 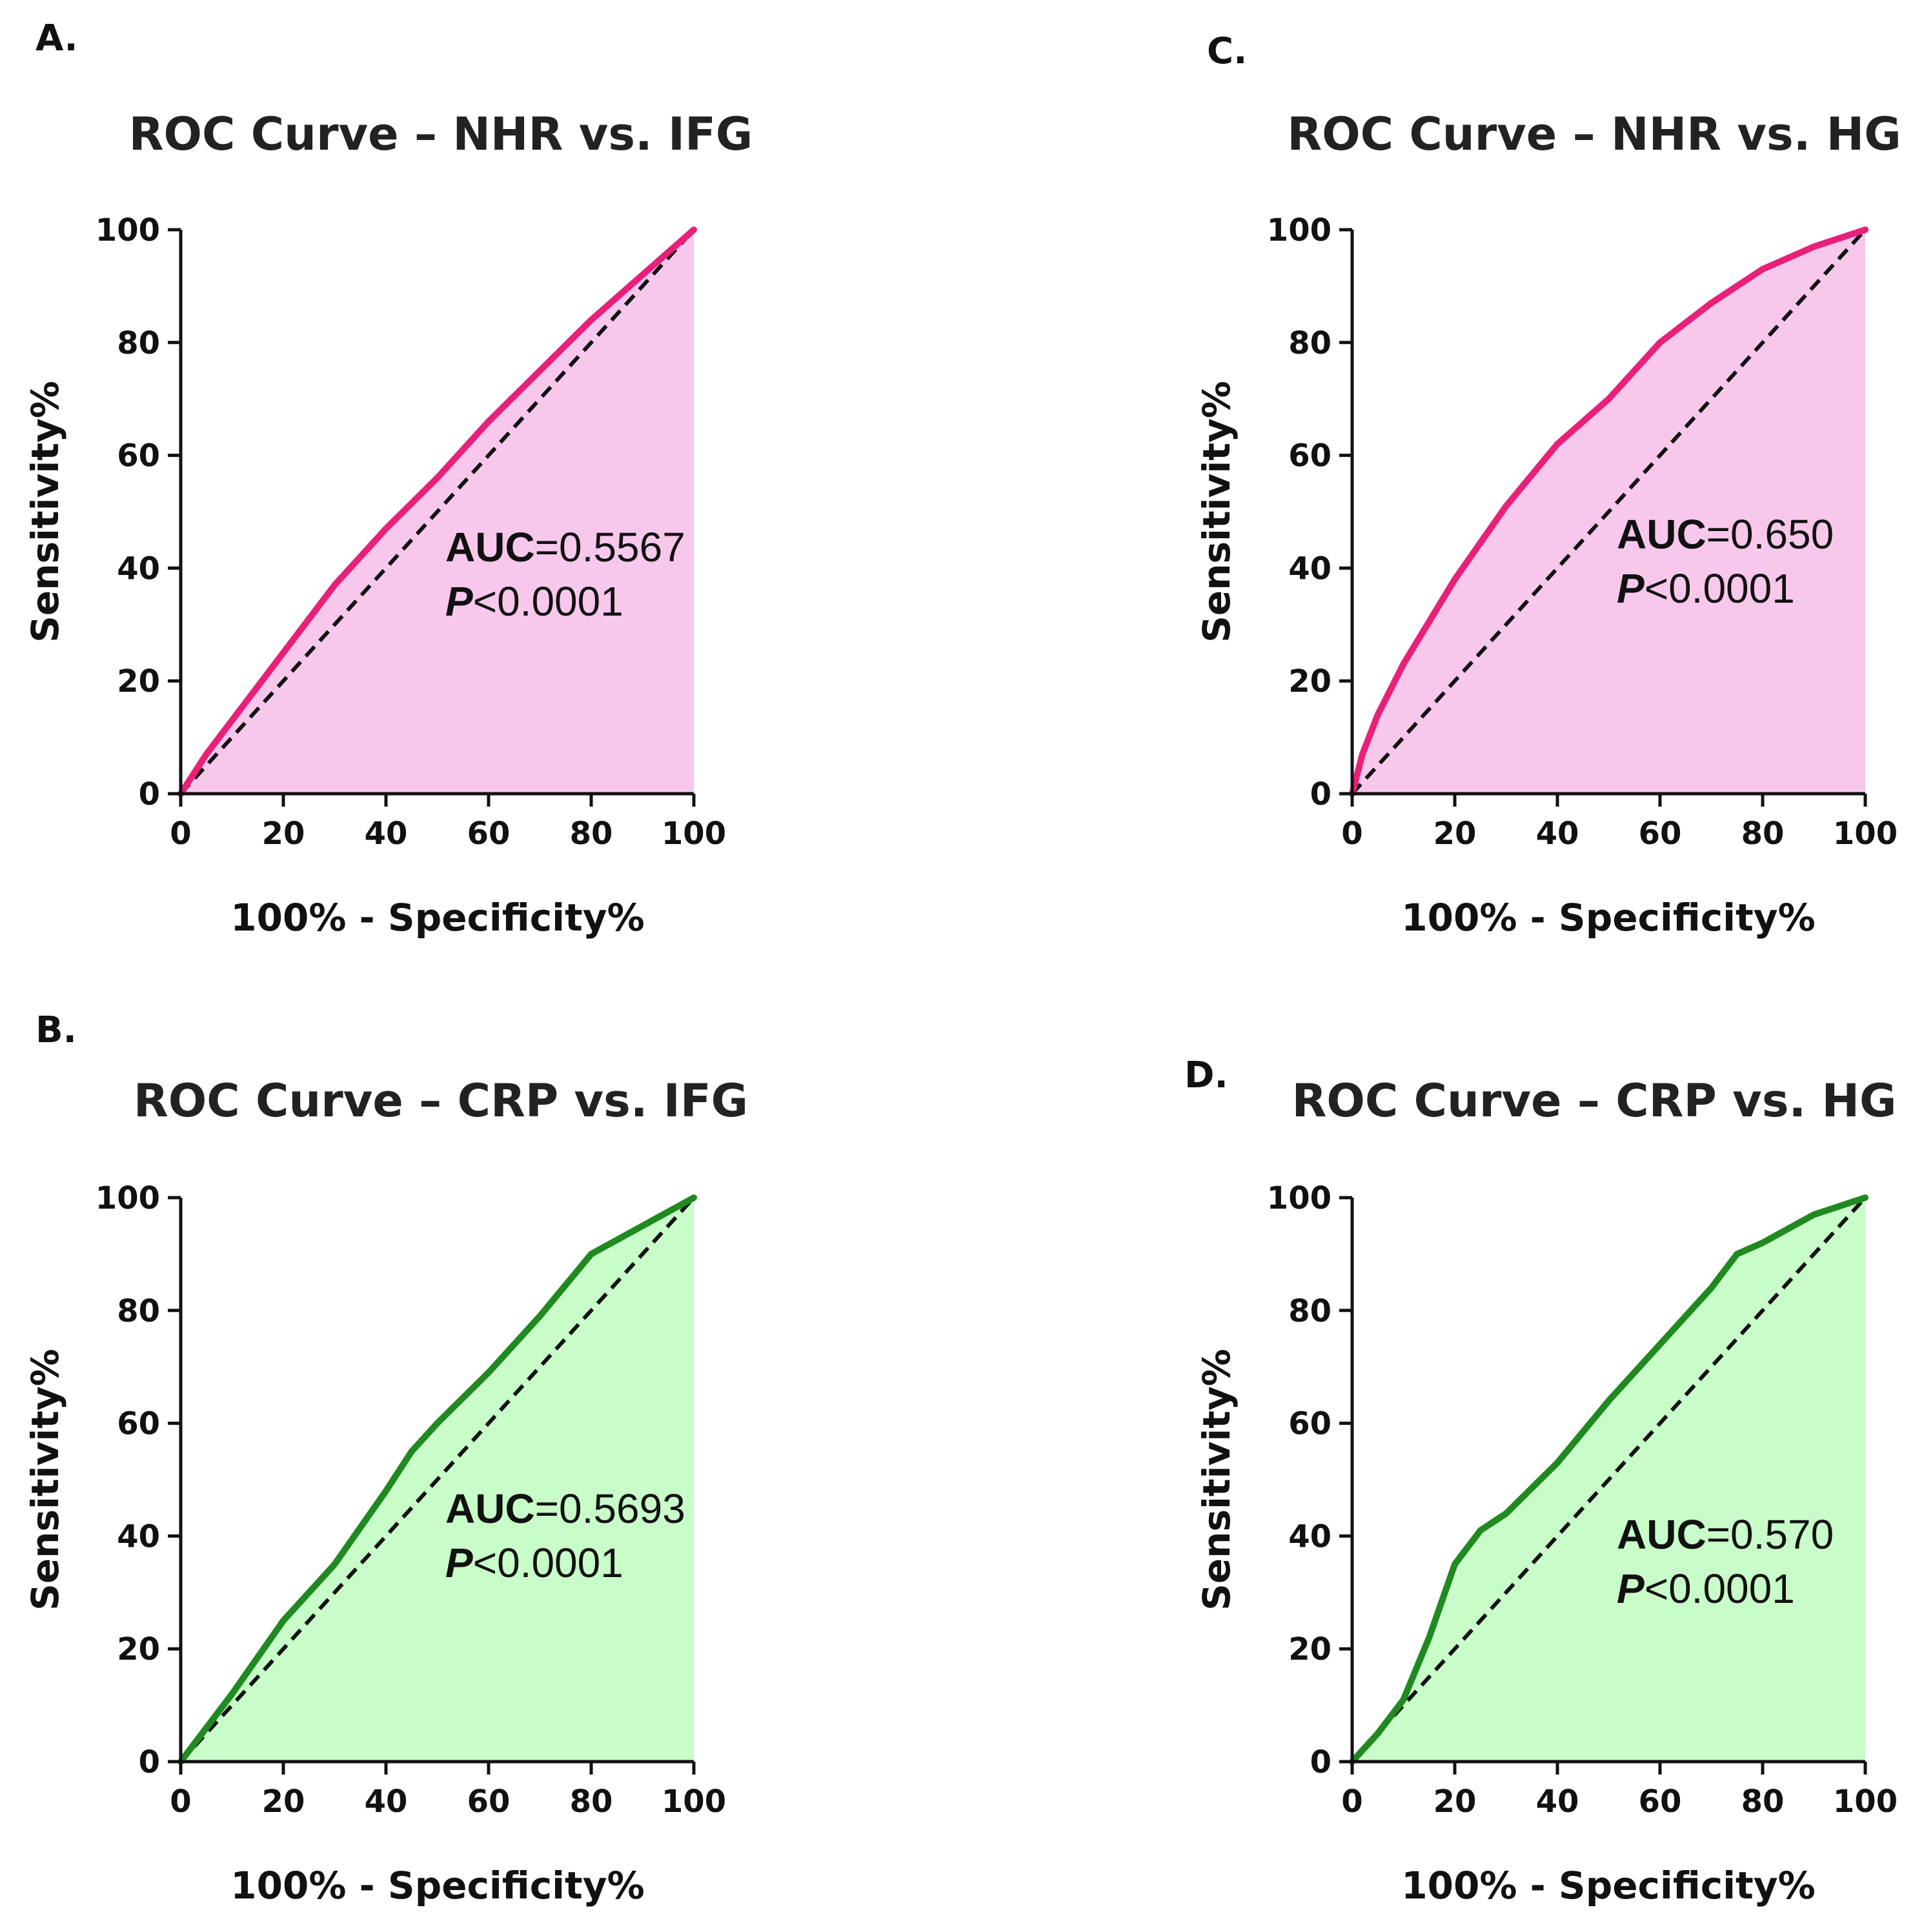 What do you see at coordinates (610, 547) in the screenshot?
I see `auc-value: =0.5567` at bounding box center [610, 547].